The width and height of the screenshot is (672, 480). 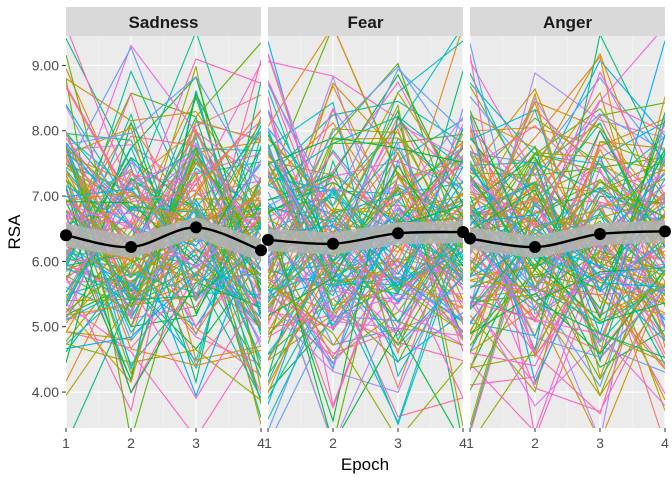 I want to click on x-axis-title: Epoch, so click(x=365, y=464).